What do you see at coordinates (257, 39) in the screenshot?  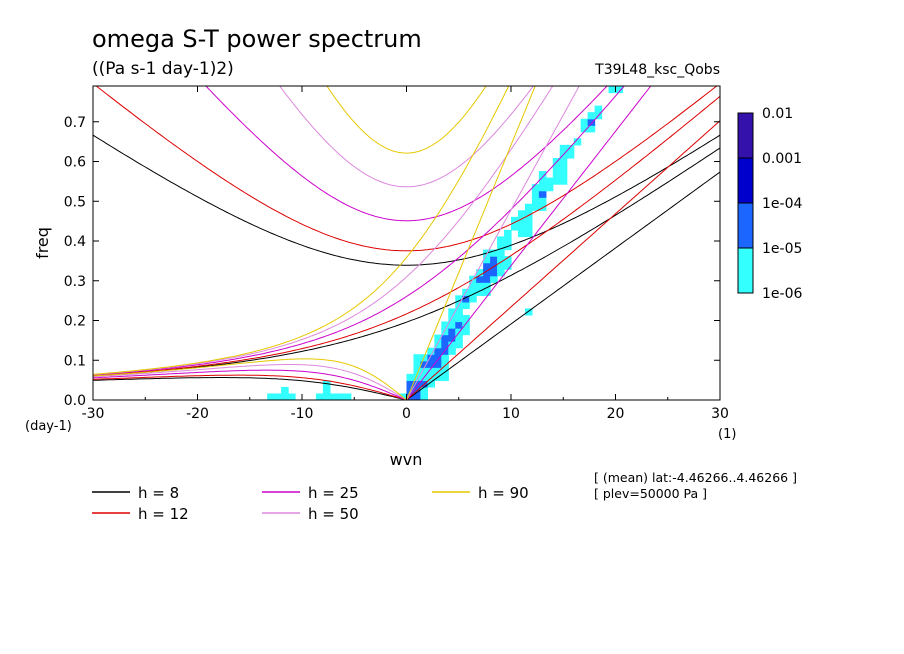 I see `chart-title: omega S-T power spectrum` at bounding box center [257, 39].